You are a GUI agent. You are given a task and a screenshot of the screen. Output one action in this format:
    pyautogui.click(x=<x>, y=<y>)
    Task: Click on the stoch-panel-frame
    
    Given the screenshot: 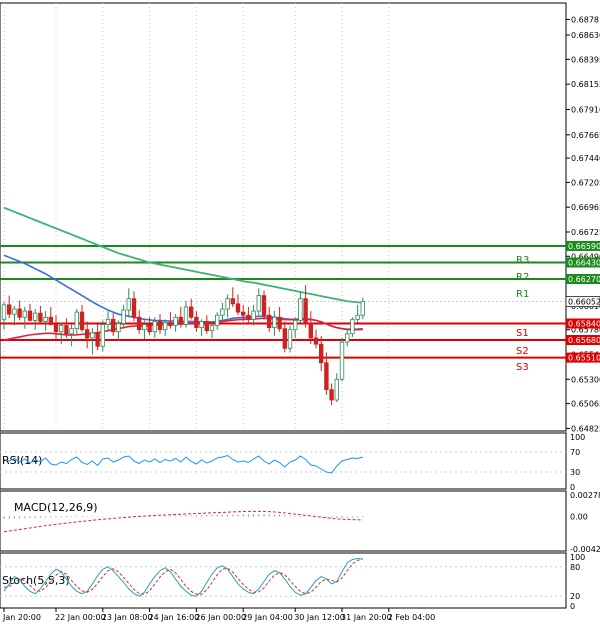 What is the action you would take?
    pyautogui.click(x=283, y=580)
    